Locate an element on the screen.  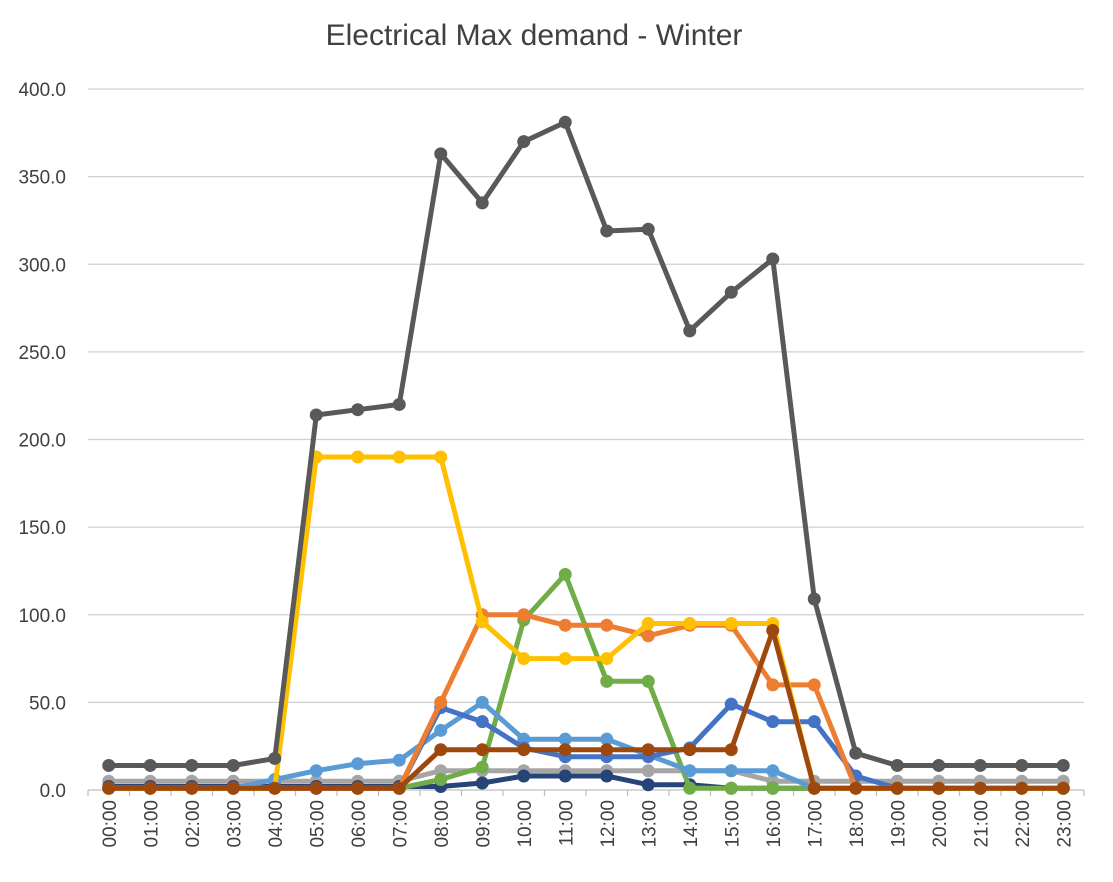
x-tick-label: 12:00 is located at coordinates (608, 824).